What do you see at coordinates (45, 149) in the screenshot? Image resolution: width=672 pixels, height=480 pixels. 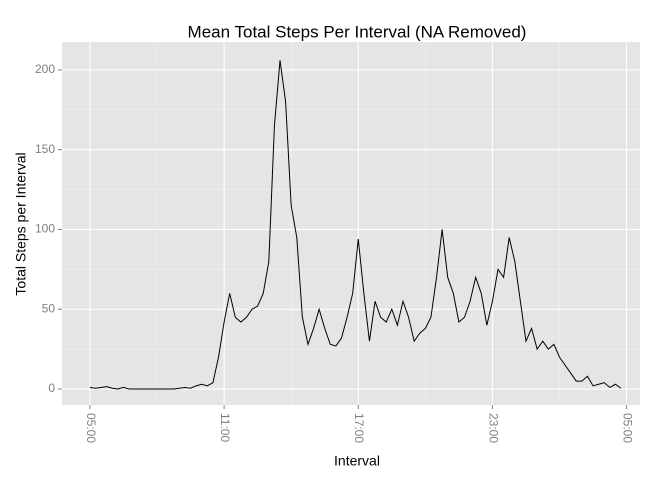 I see `y-tick-label: 150` at bounding box center [45, 149].